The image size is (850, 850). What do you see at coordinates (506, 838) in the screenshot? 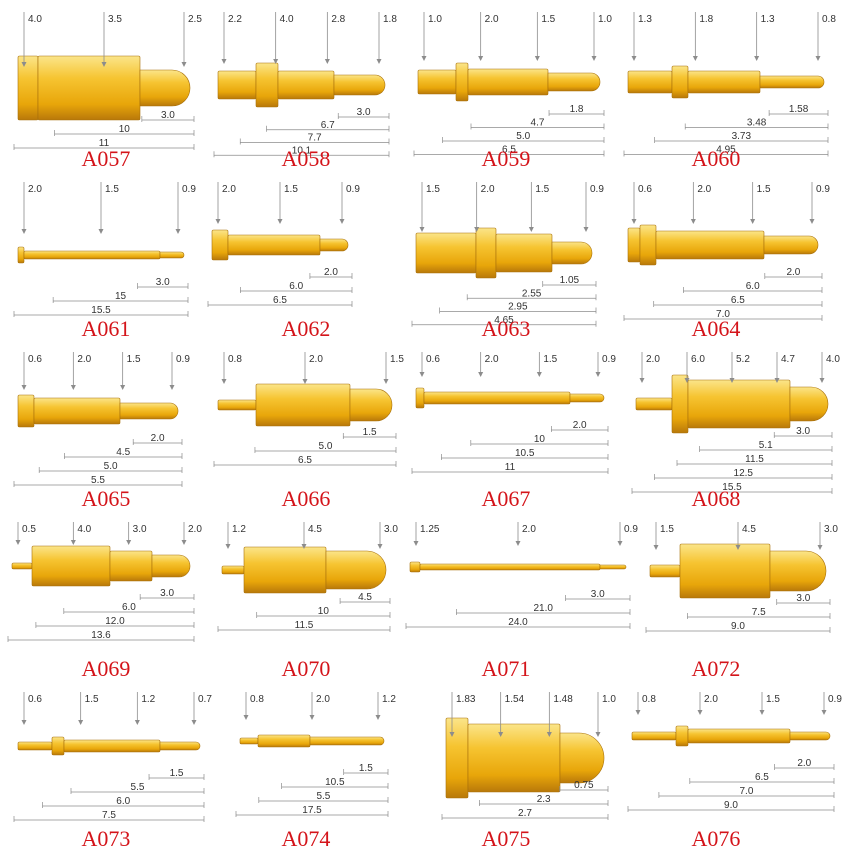
I see `product-code: A075` at bounding box center [506, 838].